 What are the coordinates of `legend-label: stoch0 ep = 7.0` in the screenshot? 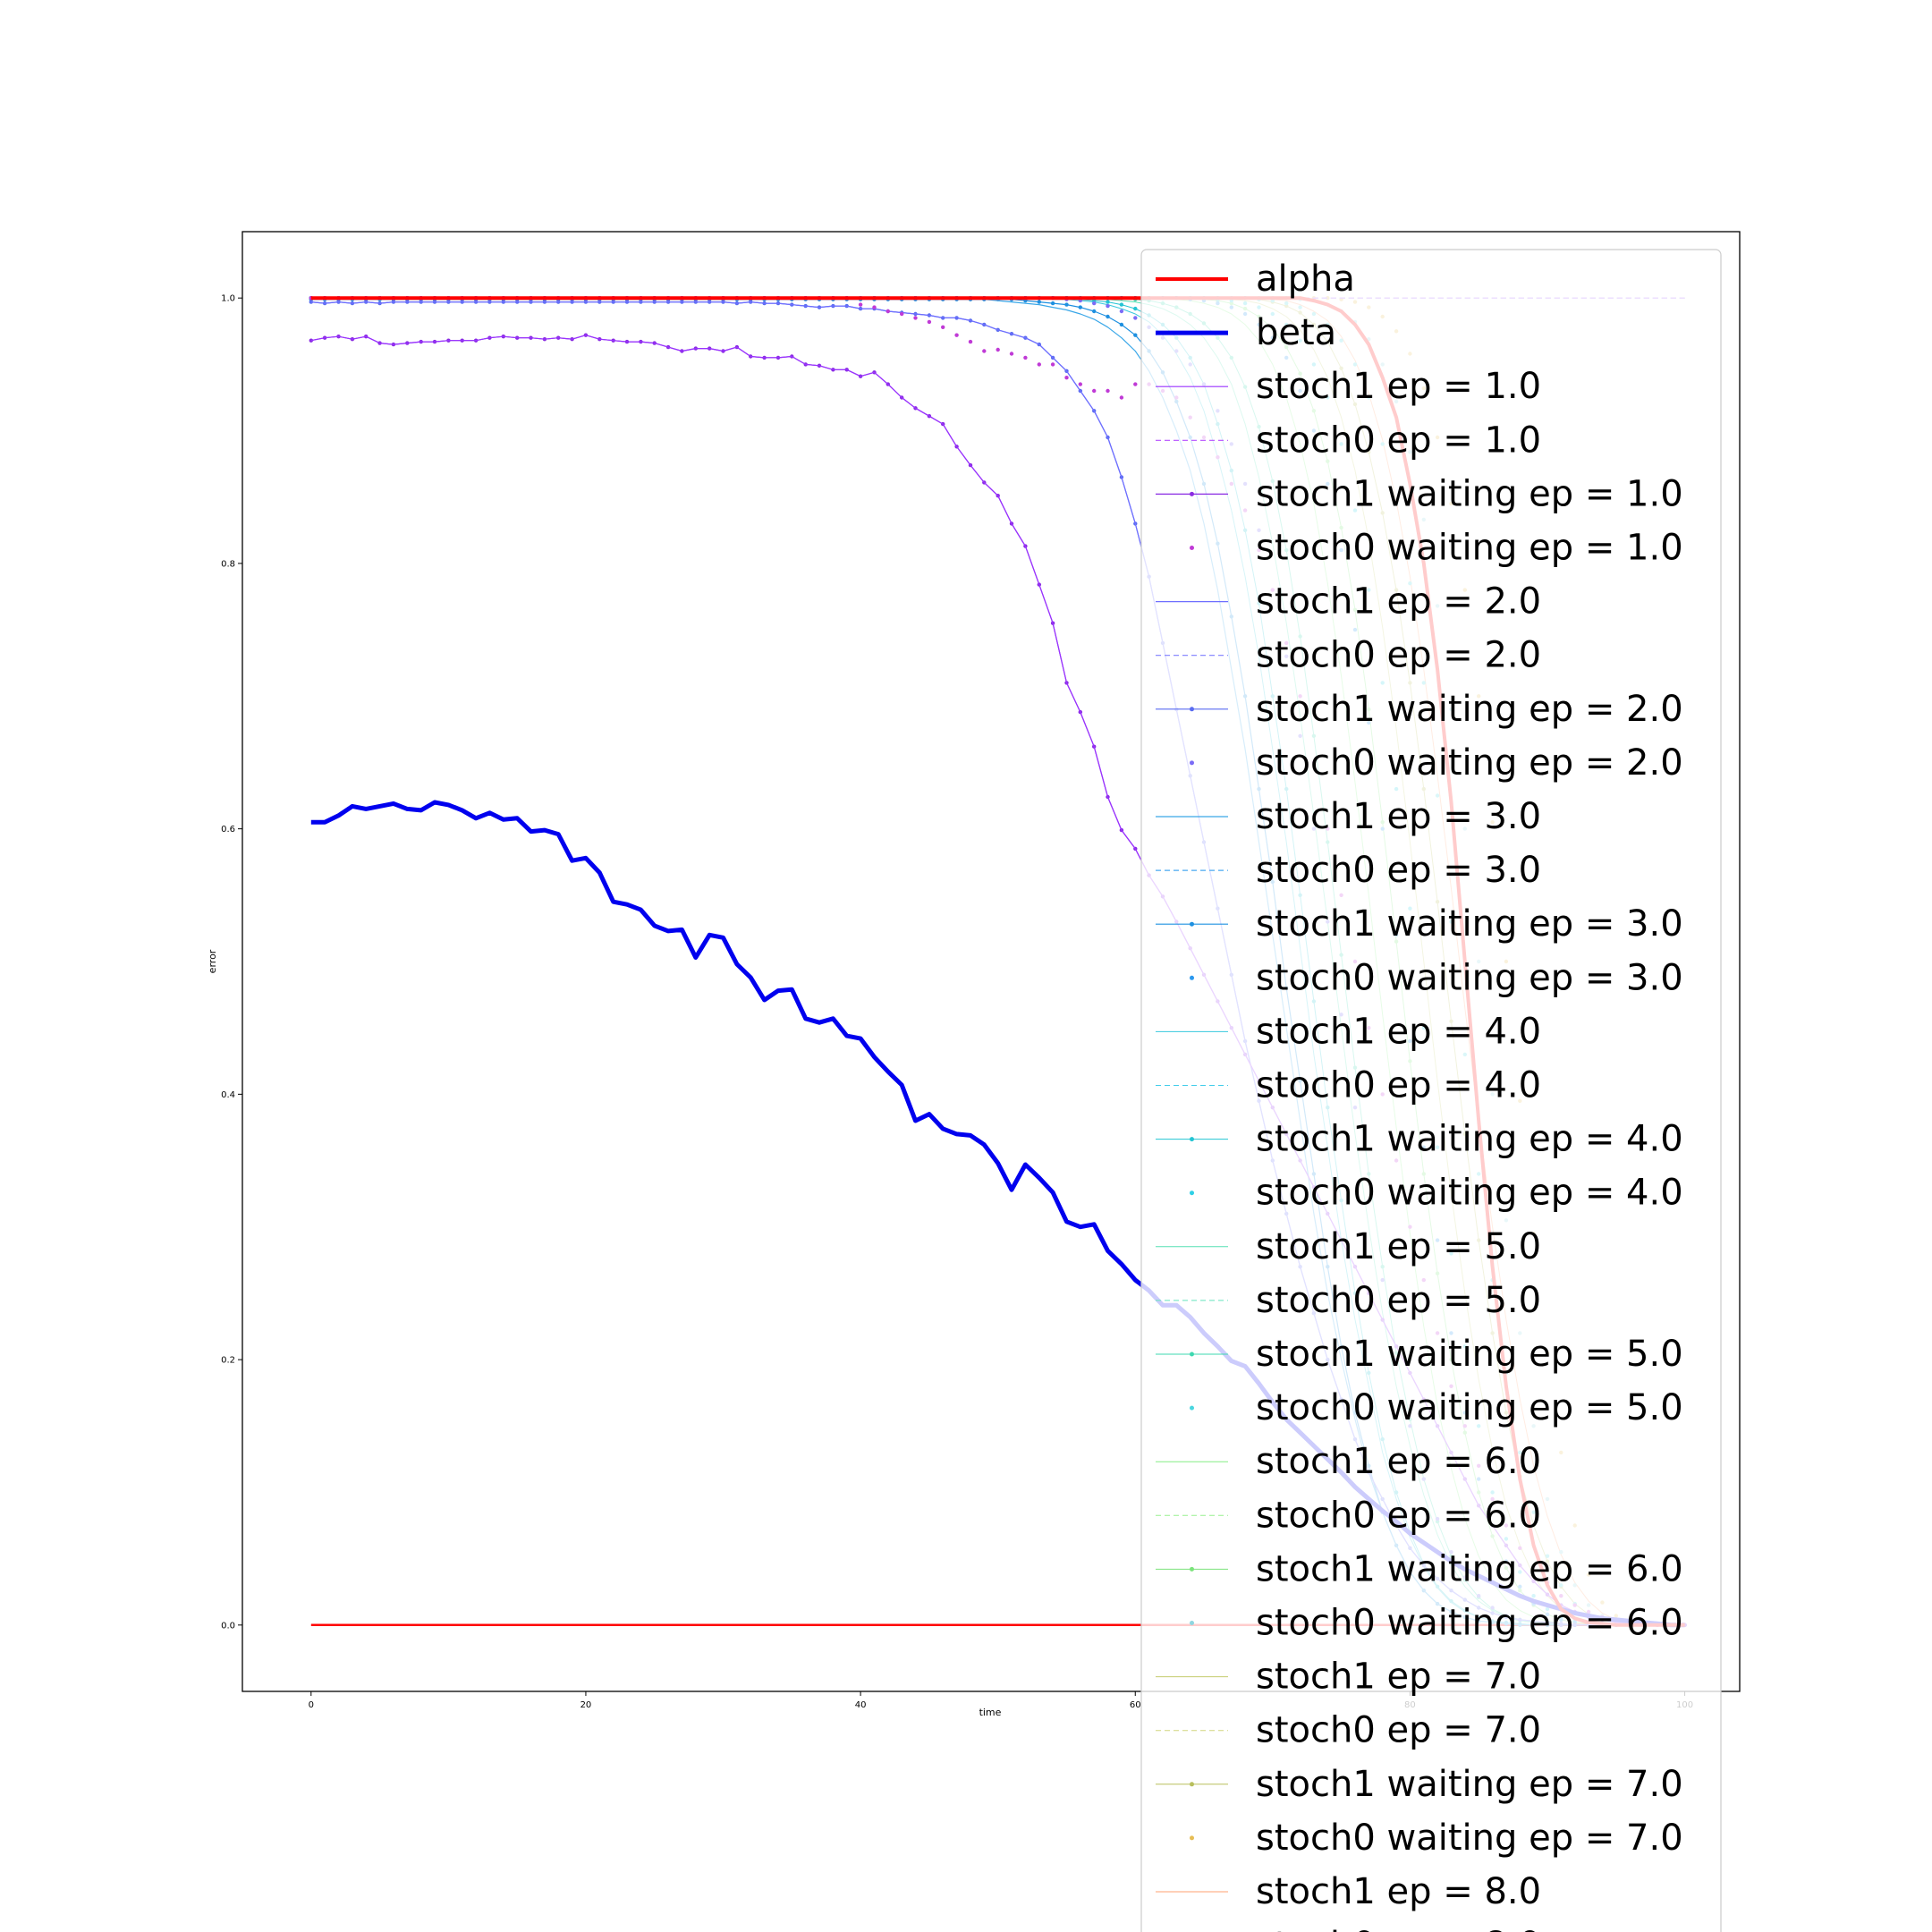 It's located at (1398, 1730).